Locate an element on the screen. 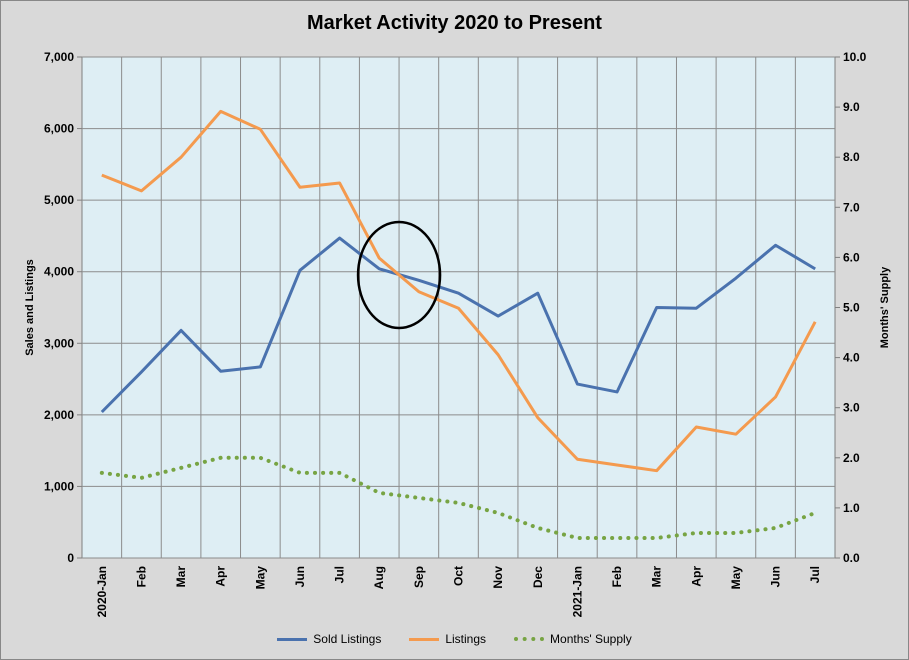  y-tick-label: 0 is located at coordinates (70, 558).